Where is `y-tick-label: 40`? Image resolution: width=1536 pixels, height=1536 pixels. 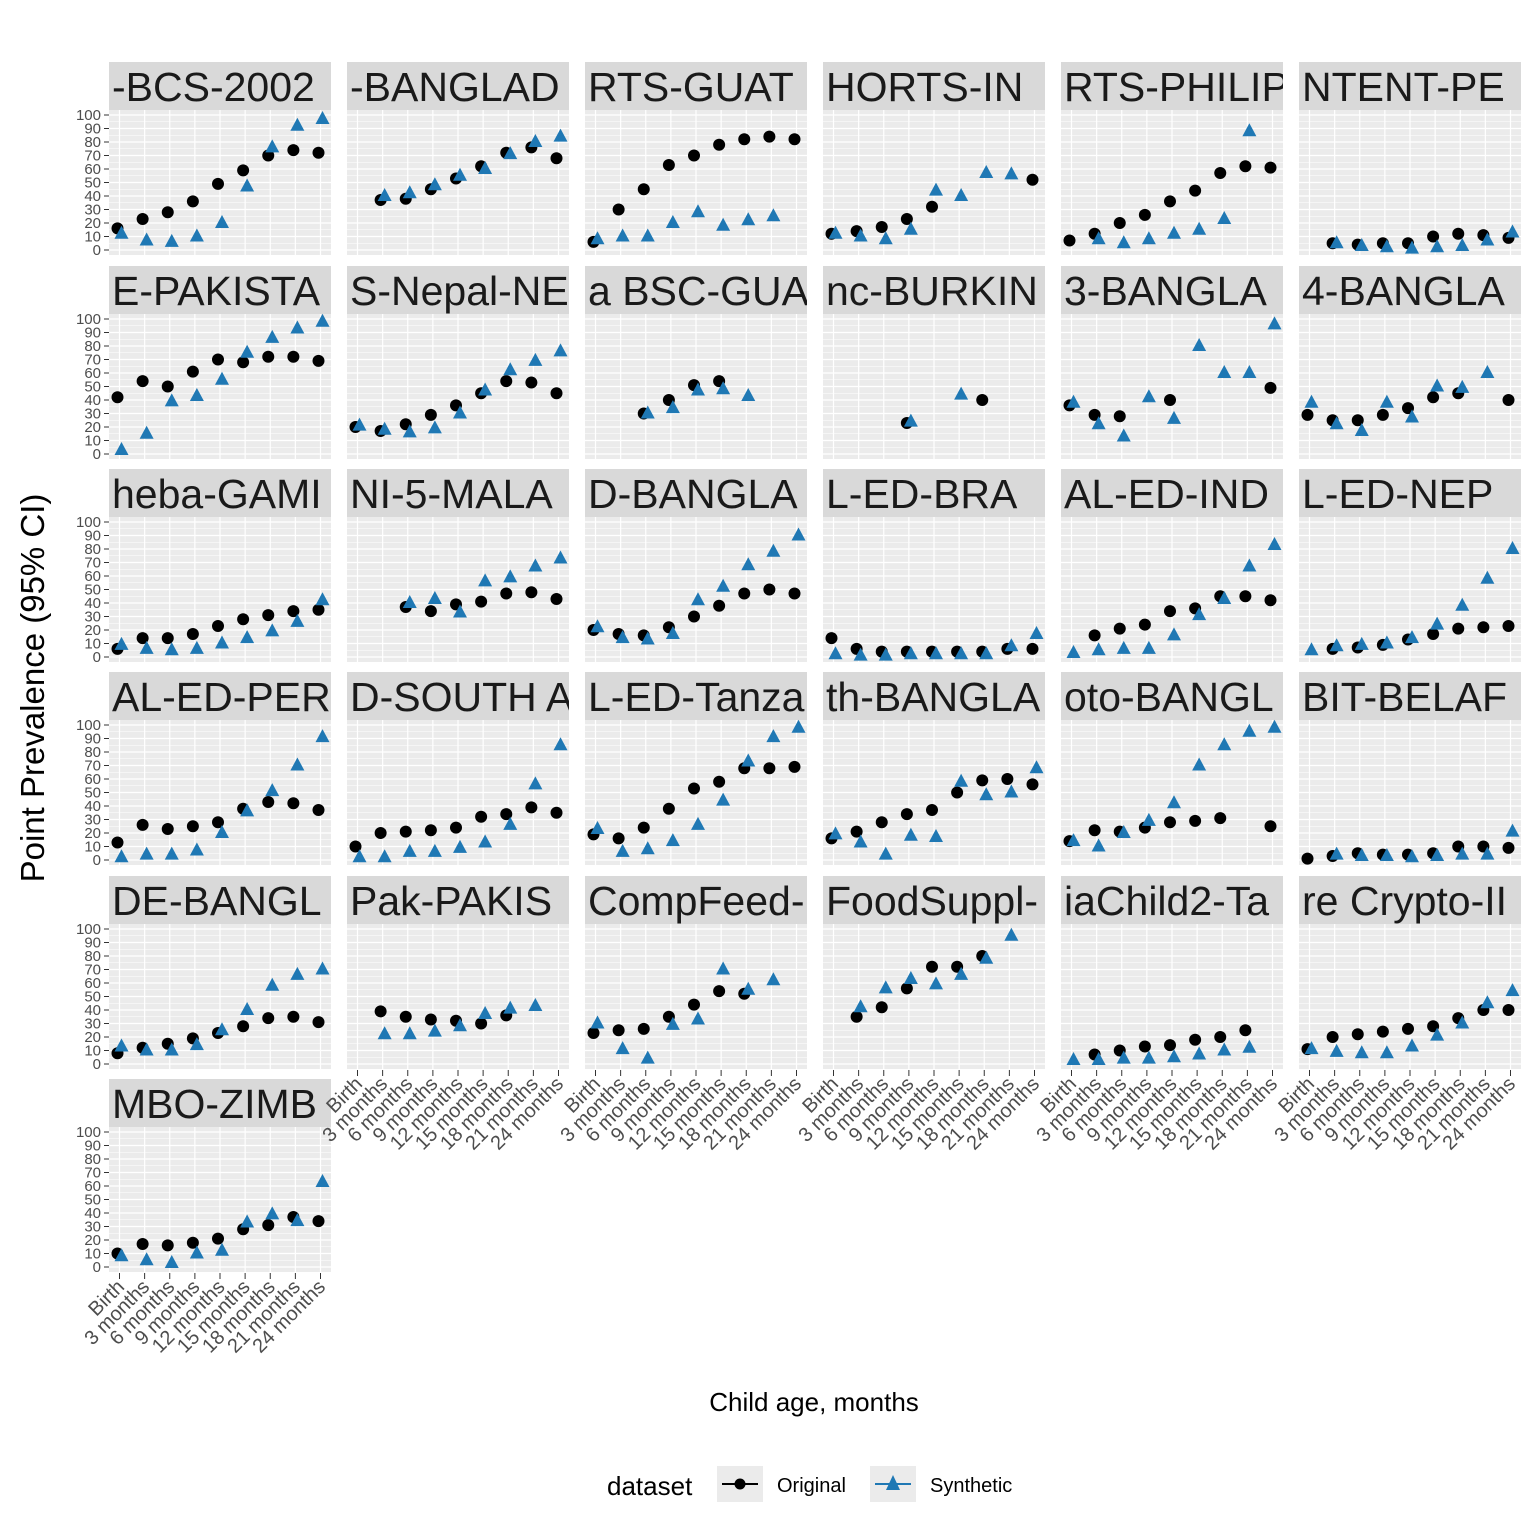 y-tick-label: 40 is located at coordinates (92, 603).